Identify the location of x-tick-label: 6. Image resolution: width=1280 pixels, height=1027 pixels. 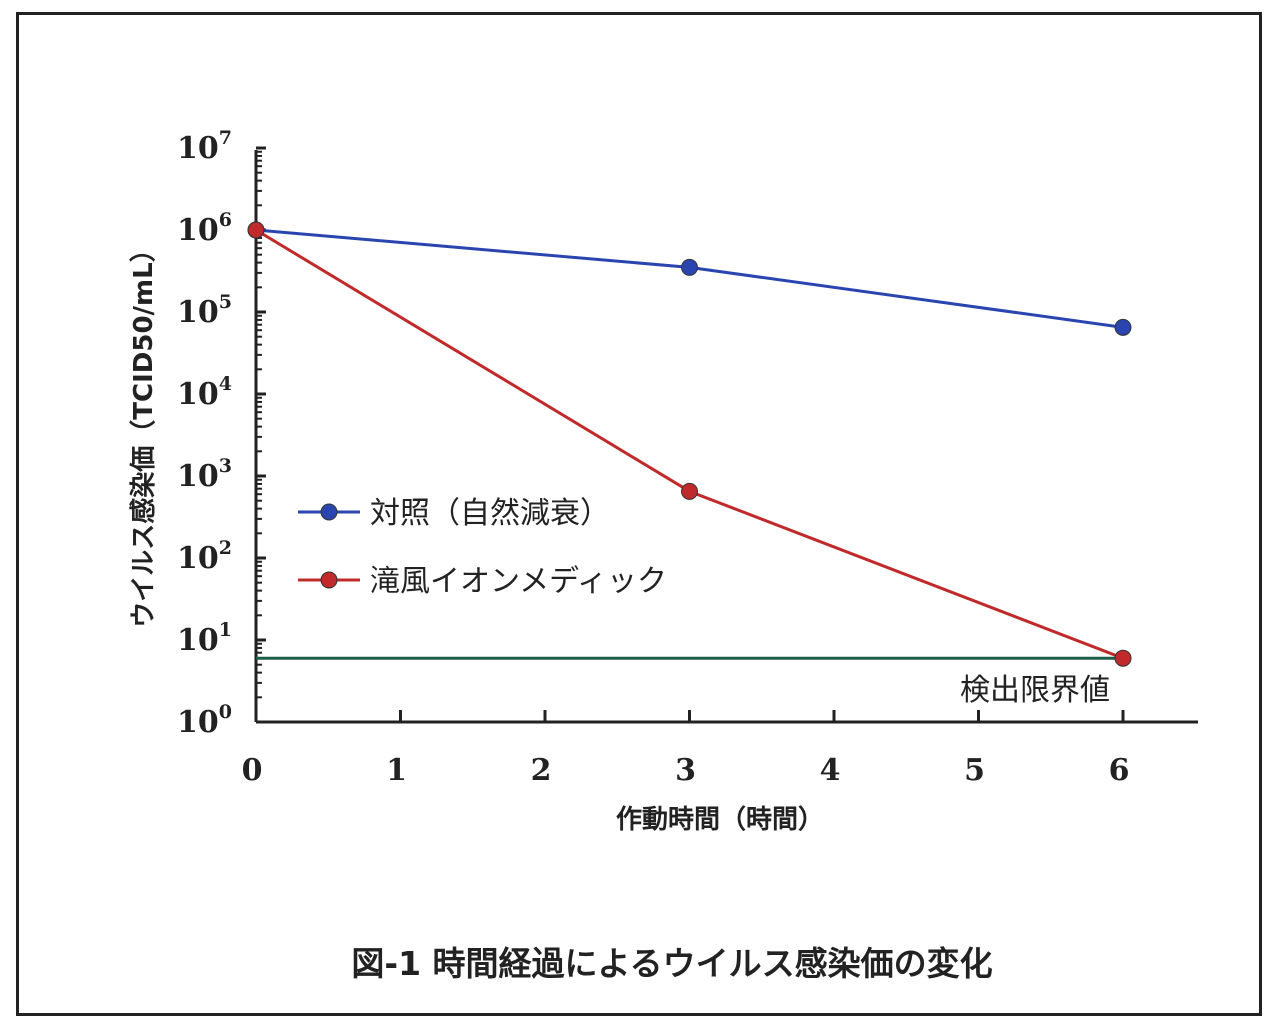
(1119, 770).